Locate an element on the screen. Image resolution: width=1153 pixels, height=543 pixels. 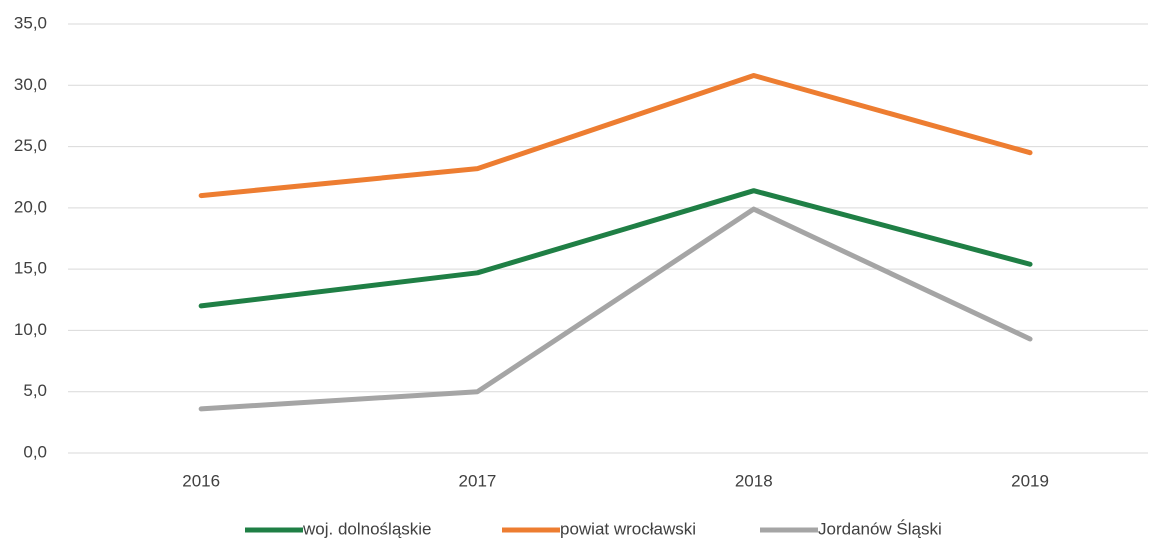
y-tick-label: 0,0 is located at coordinates (35, 451).